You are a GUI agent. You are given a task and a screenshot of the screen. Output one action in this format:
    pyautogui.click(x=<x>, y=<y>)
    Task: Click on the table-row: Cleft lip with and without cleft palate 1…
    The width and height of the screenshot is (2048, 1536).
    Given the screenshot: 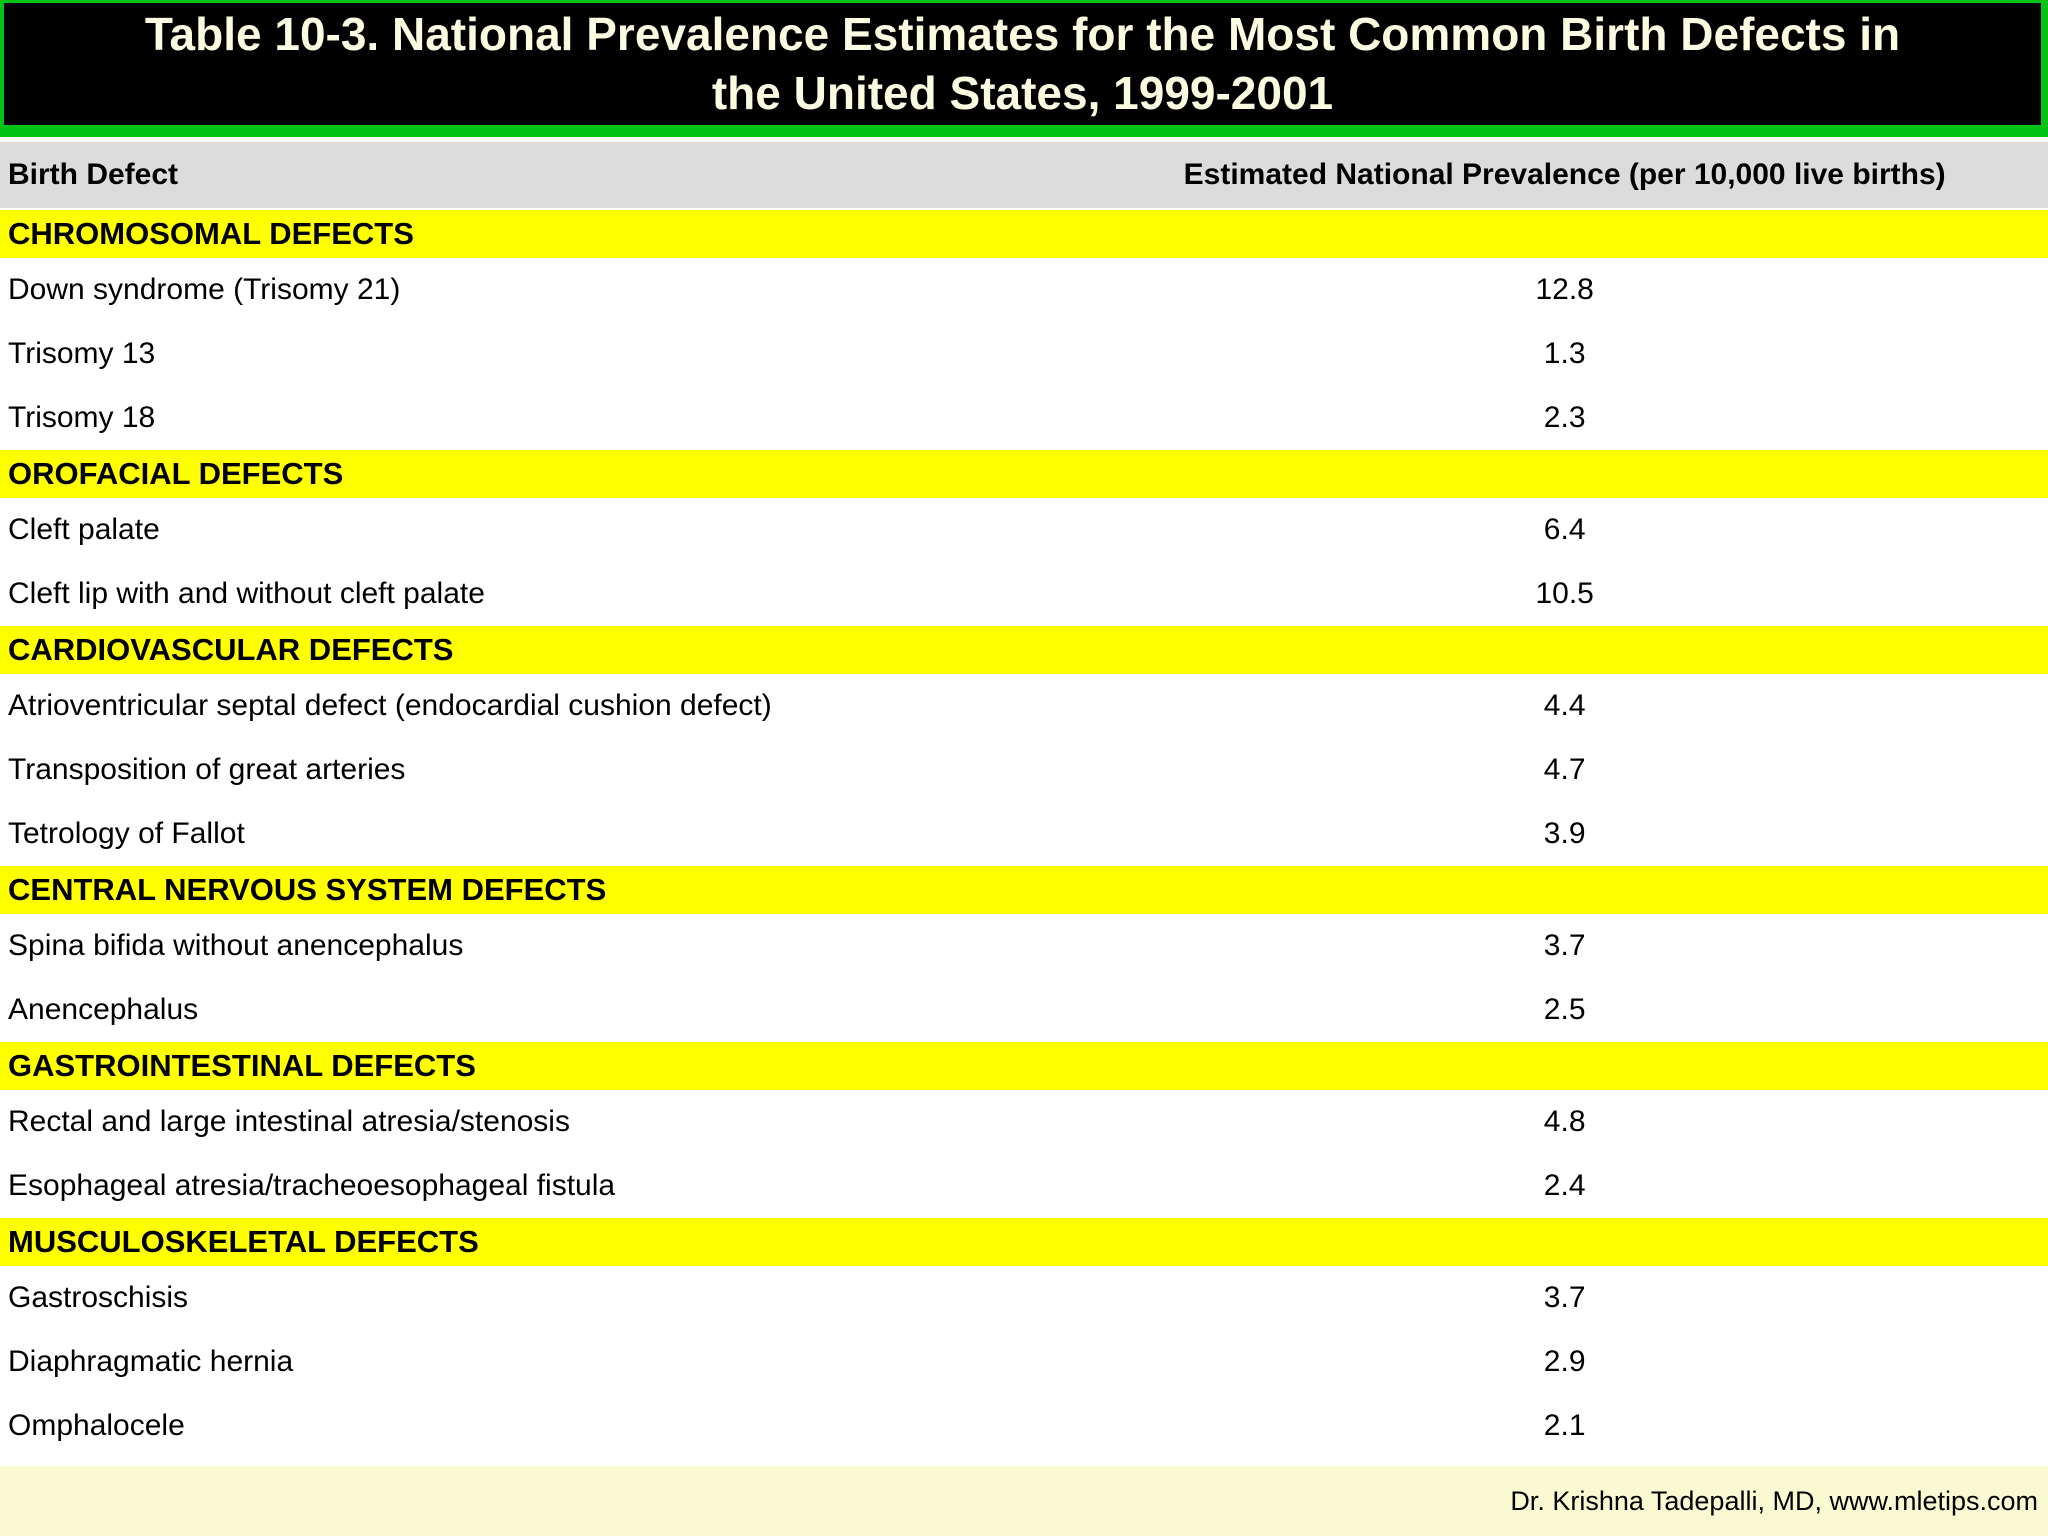 What is the action you would take?
    pyautogui.click(x=1024, y=594)
    